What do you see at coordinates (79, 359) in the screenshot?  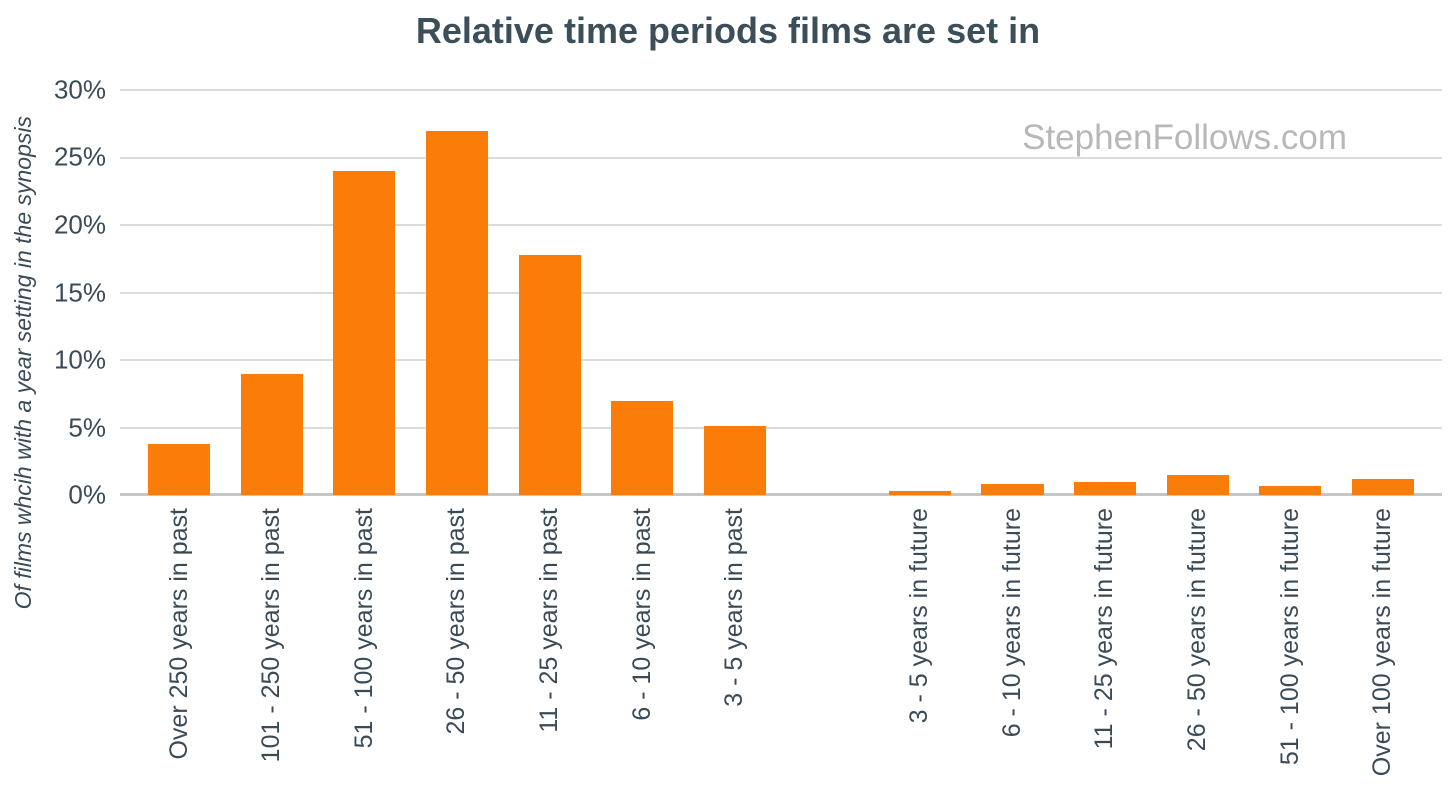 I see `y-tick-label: 10%` at bounding box center [79, 359].